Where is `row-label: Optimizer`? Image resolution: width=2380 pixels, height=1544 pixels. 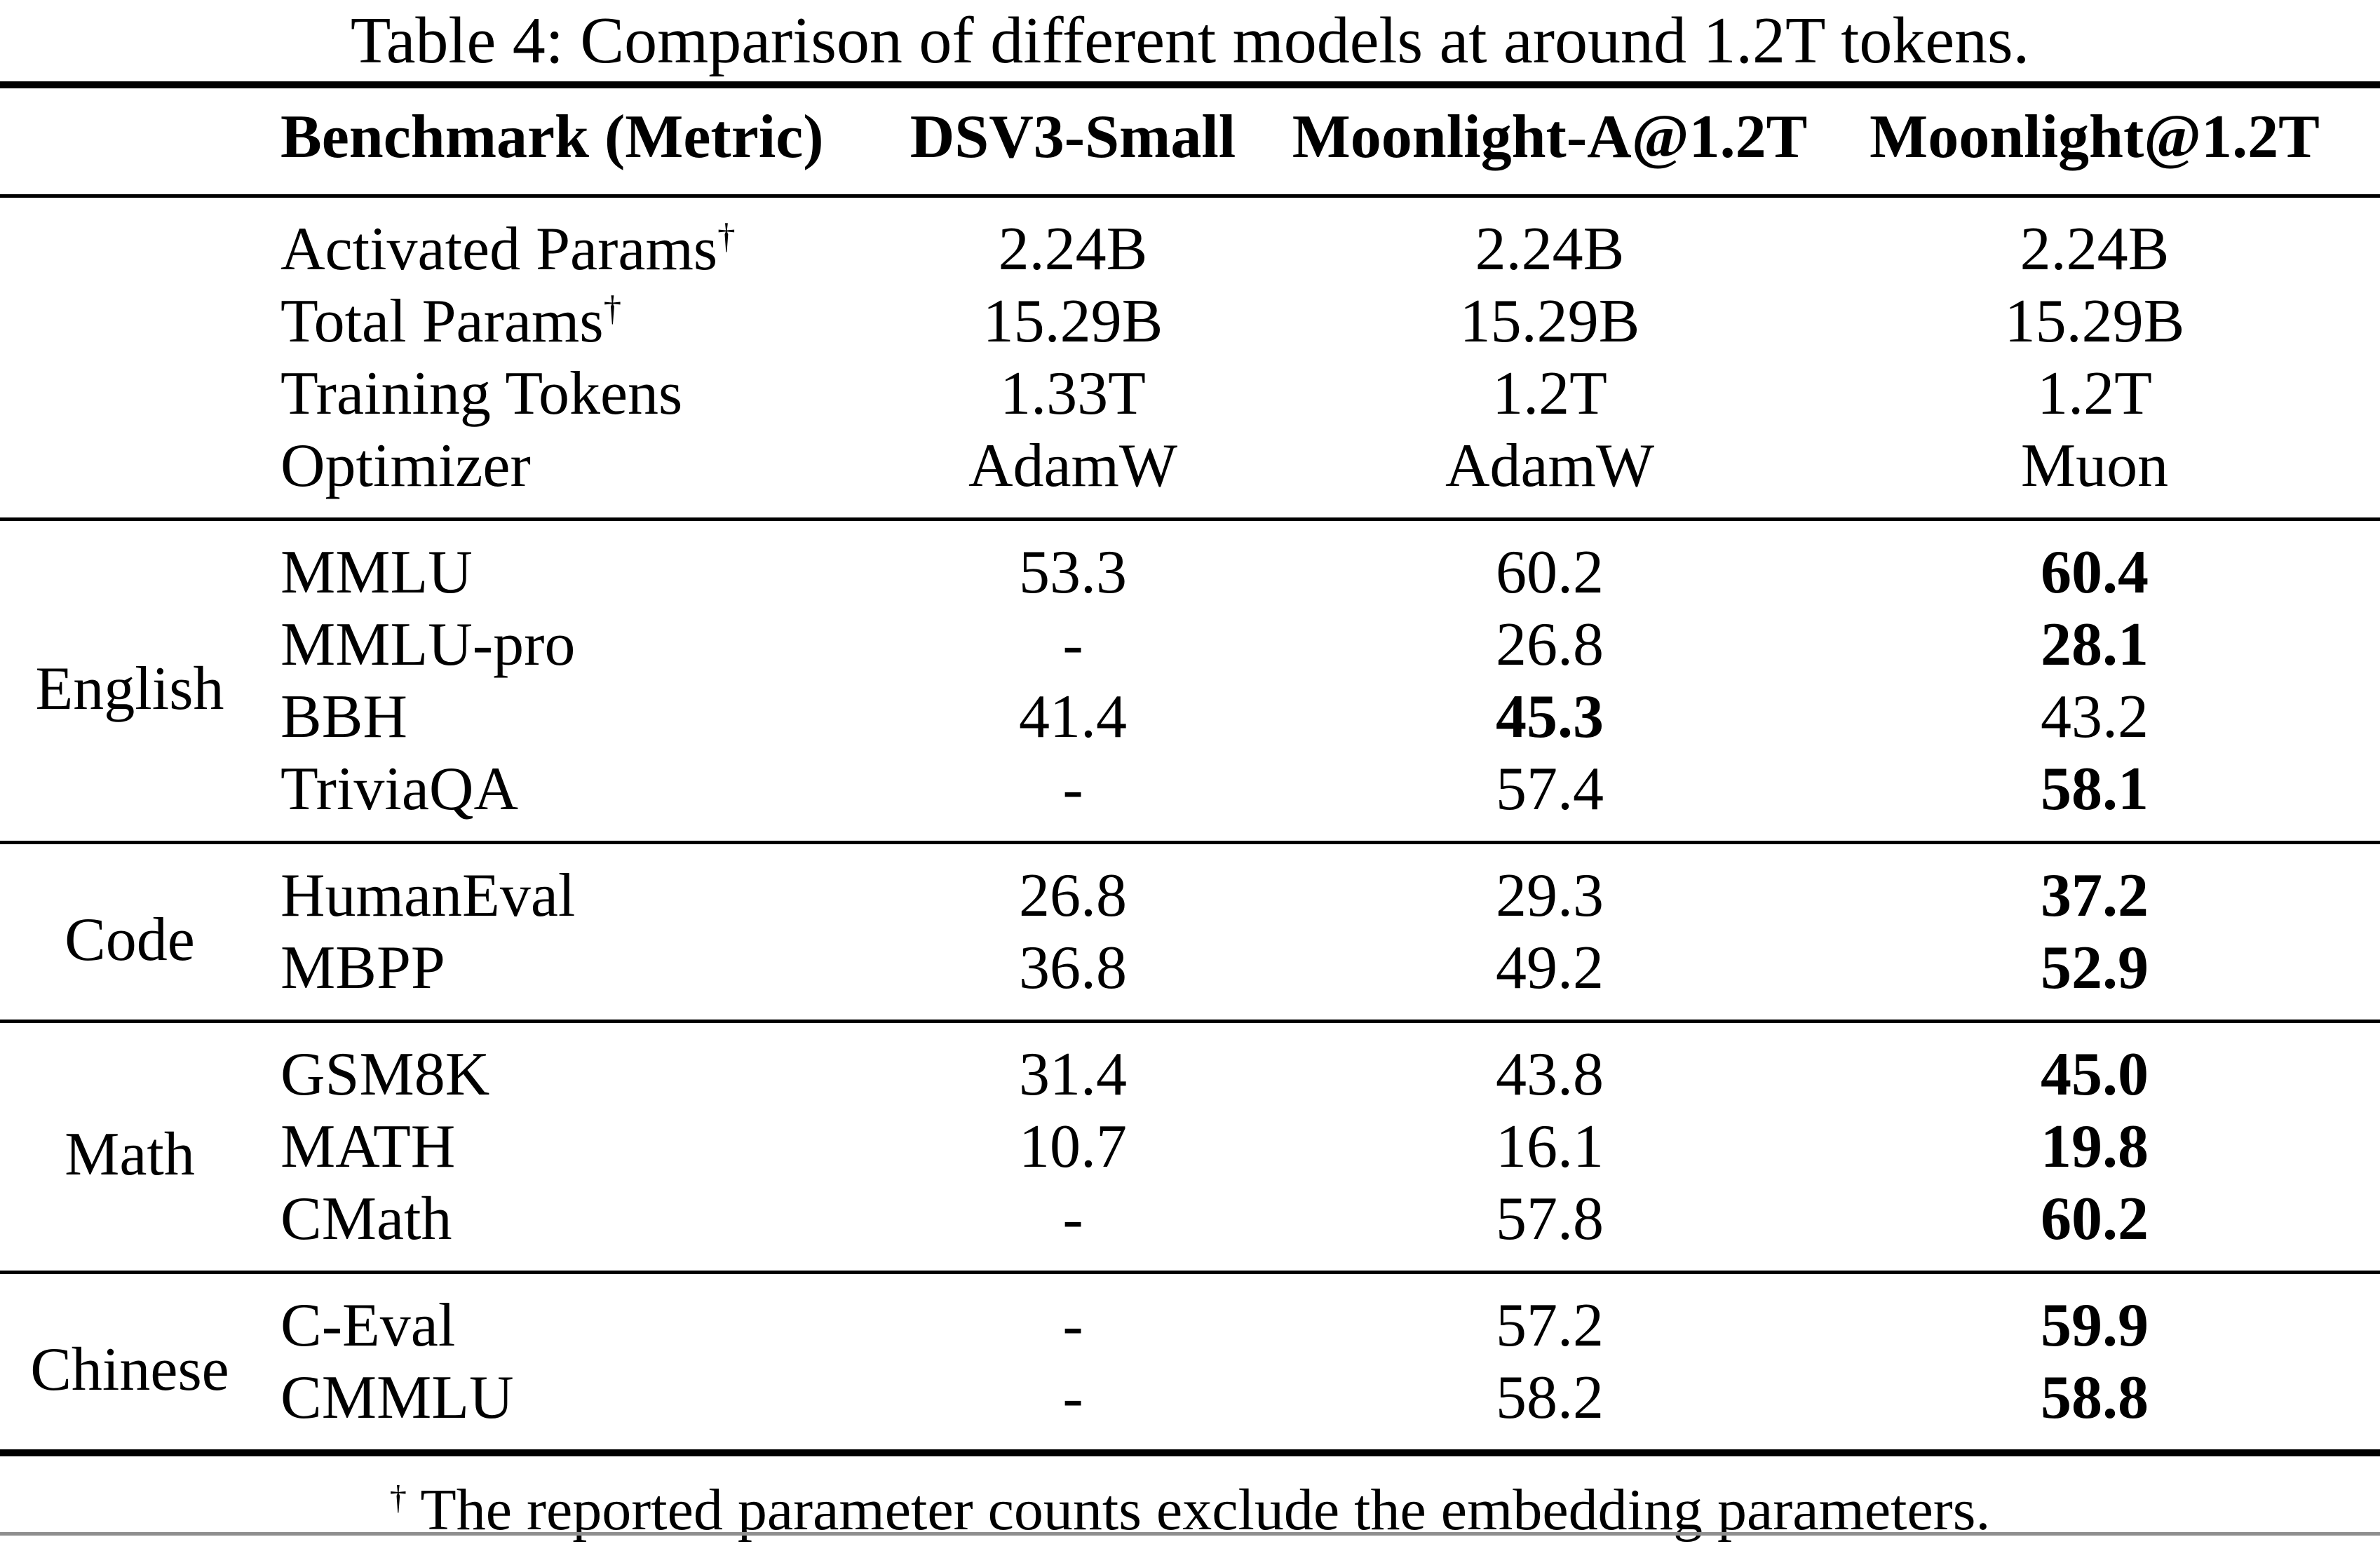 row-label: Optimizer is located at coordinates (405, 466).